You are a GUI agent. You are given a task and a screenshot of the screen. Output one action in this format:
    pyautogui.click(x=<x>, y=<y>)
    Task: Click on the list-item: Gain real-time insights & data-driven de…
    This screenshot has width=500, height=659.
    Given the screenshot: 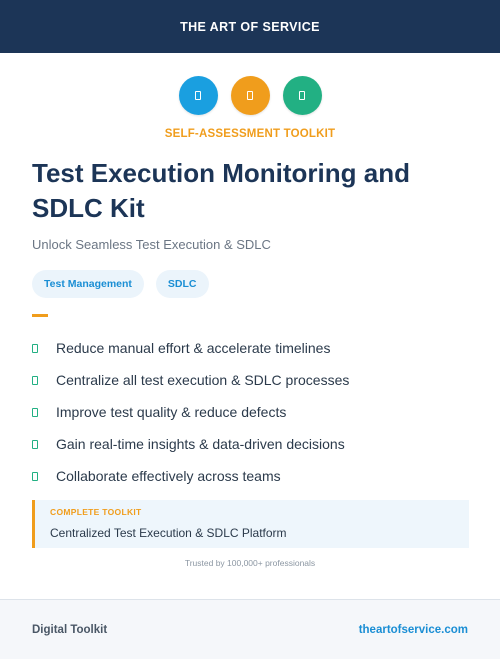 What is the action you would take?
    pyautogui.click(x=252, y=444)
    